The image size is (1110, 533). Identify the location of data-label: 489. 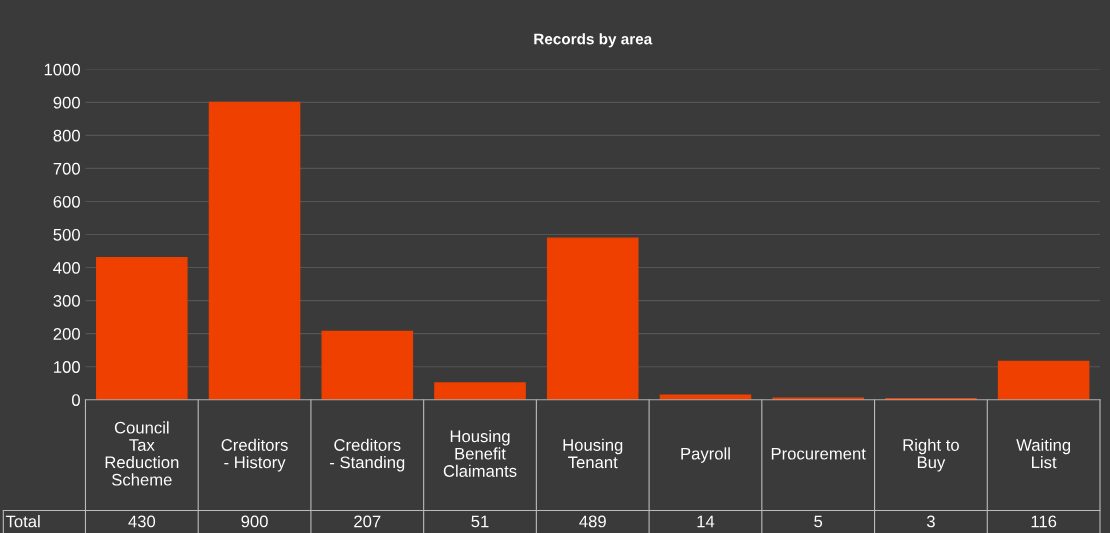
(592, 521).